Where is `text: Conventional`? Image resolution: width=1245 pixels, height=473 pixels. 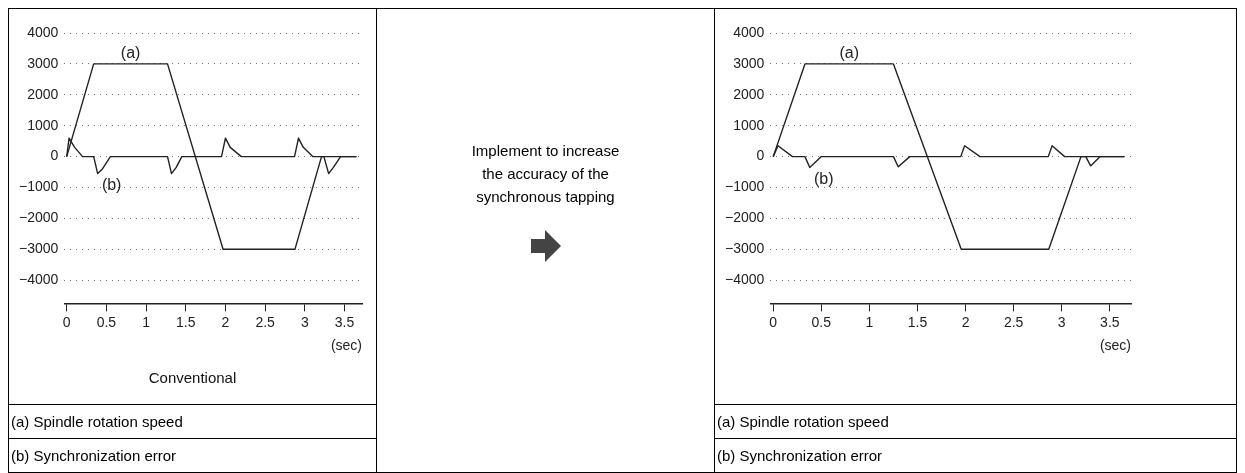
text: Conventional is located at coordinates (192, 377).